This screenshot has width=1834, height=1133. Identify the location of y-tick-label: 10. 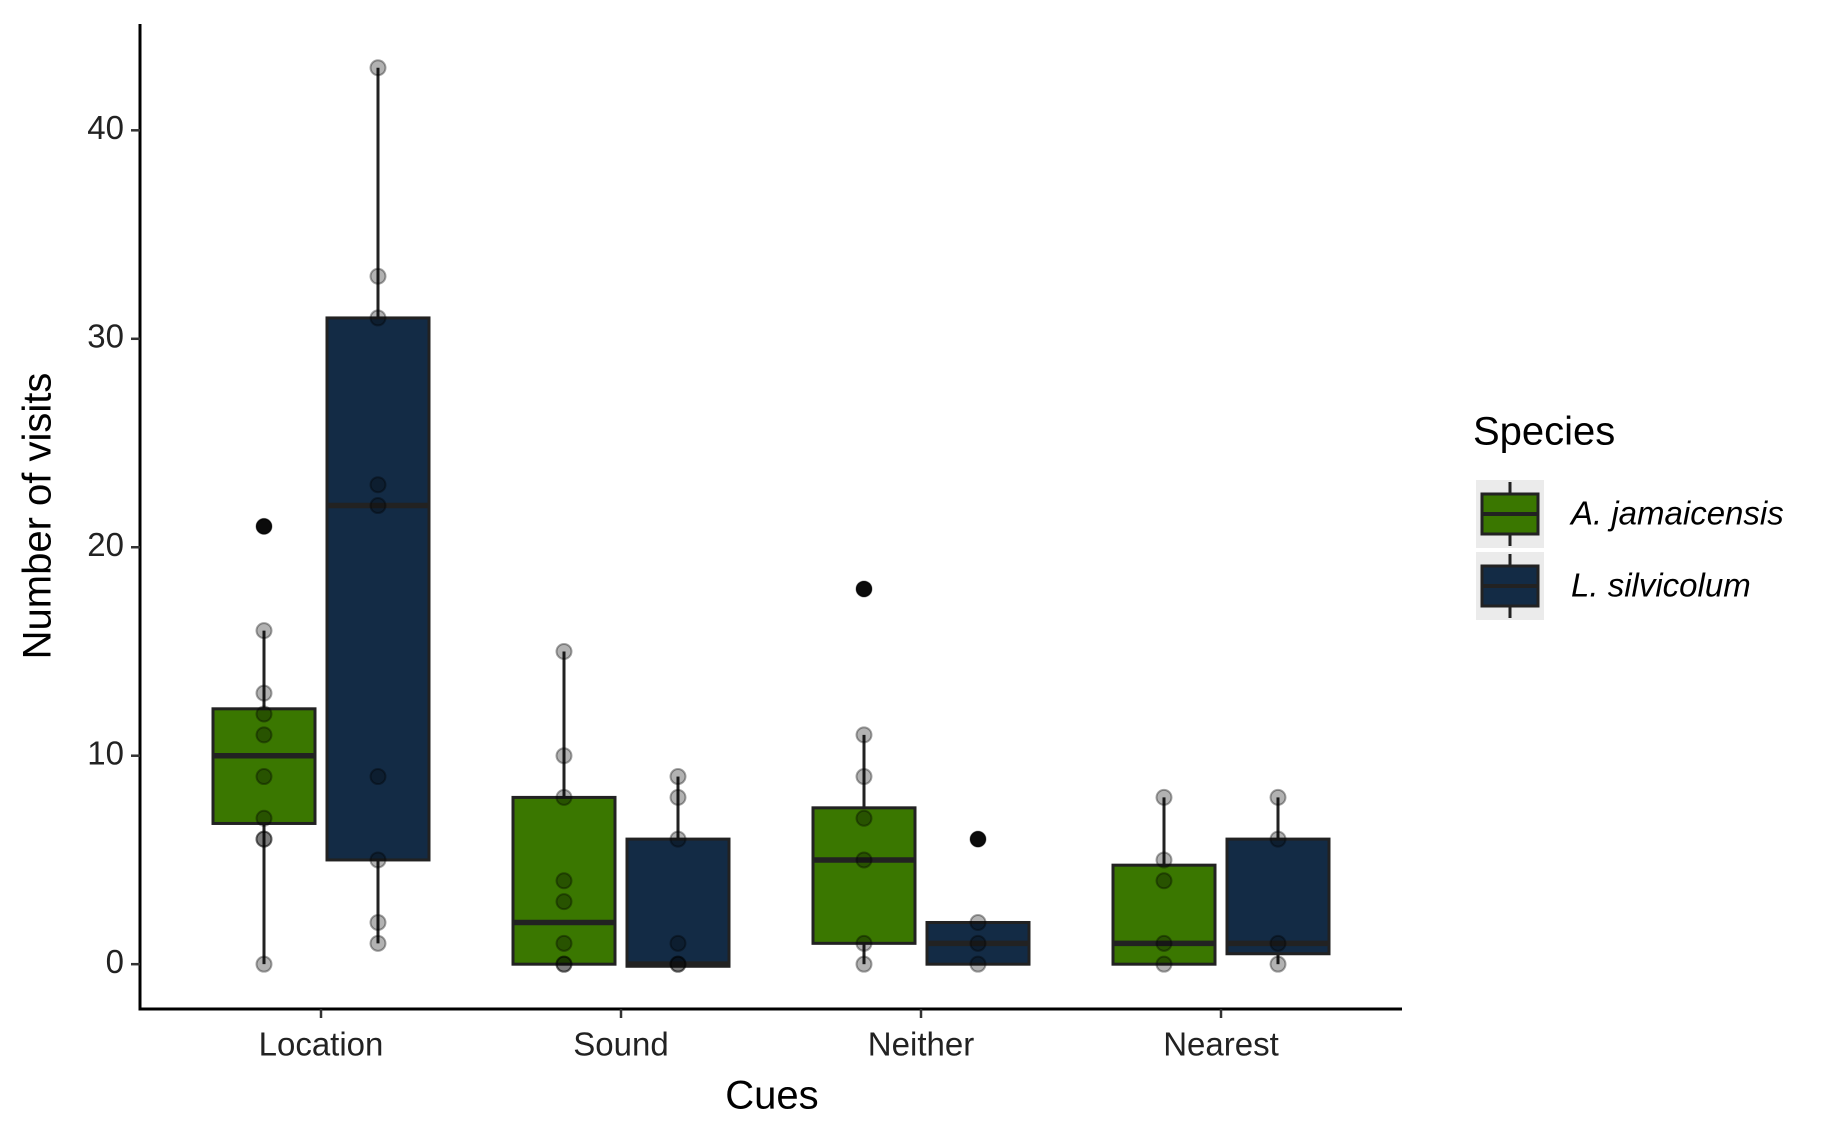
(105, 752).